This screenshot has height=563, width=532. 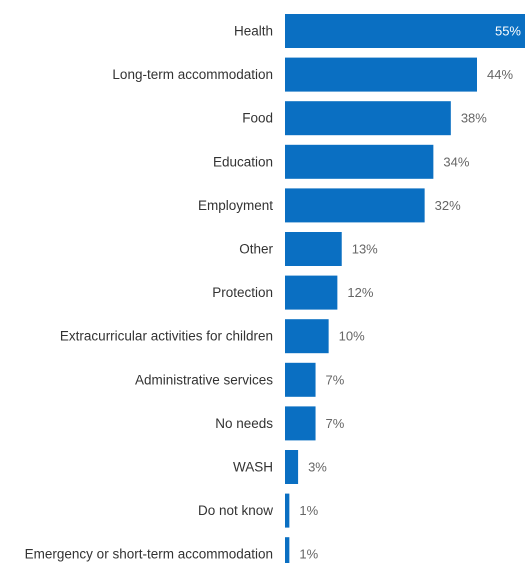 I want to click on value-label: 3%, so click(x=317, y=467).